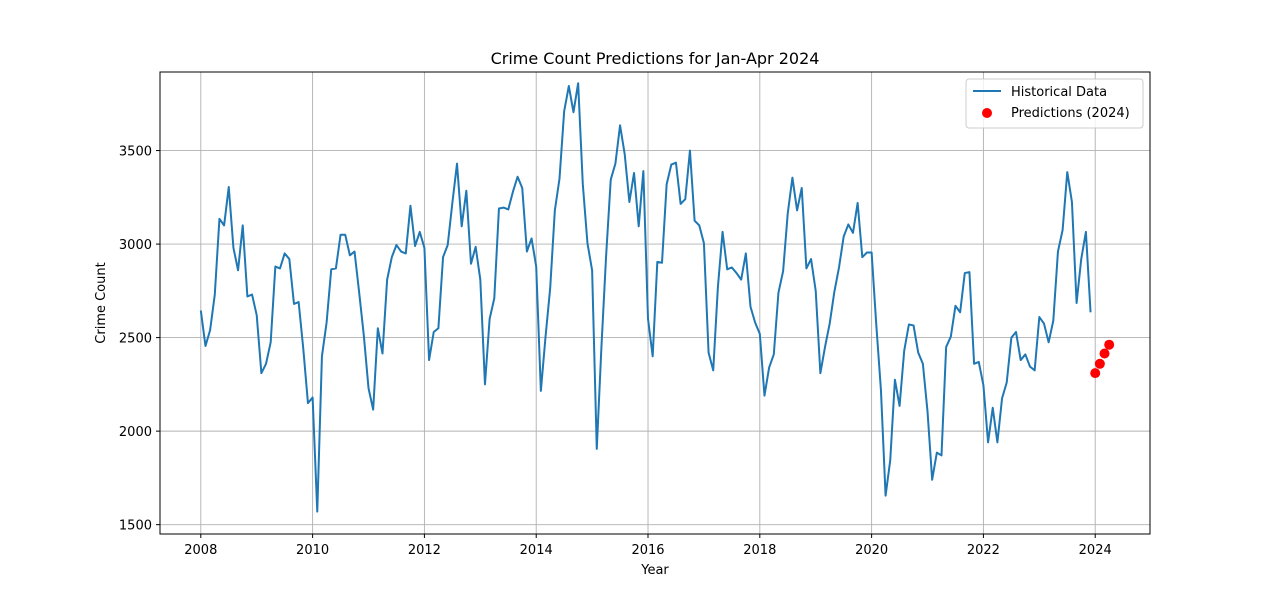 The width and height of the screenshot is (1277, 600). I want to click on x-tick-label: 2024, so click(1095, 550).